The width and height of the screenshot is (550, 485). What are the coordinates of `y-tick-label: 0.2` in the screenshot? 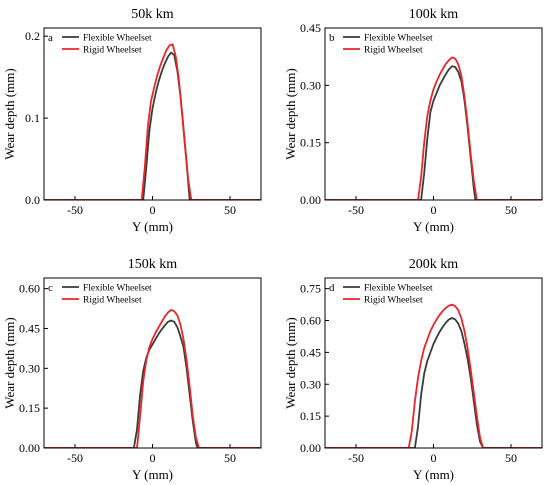 It's located at (32, 36).